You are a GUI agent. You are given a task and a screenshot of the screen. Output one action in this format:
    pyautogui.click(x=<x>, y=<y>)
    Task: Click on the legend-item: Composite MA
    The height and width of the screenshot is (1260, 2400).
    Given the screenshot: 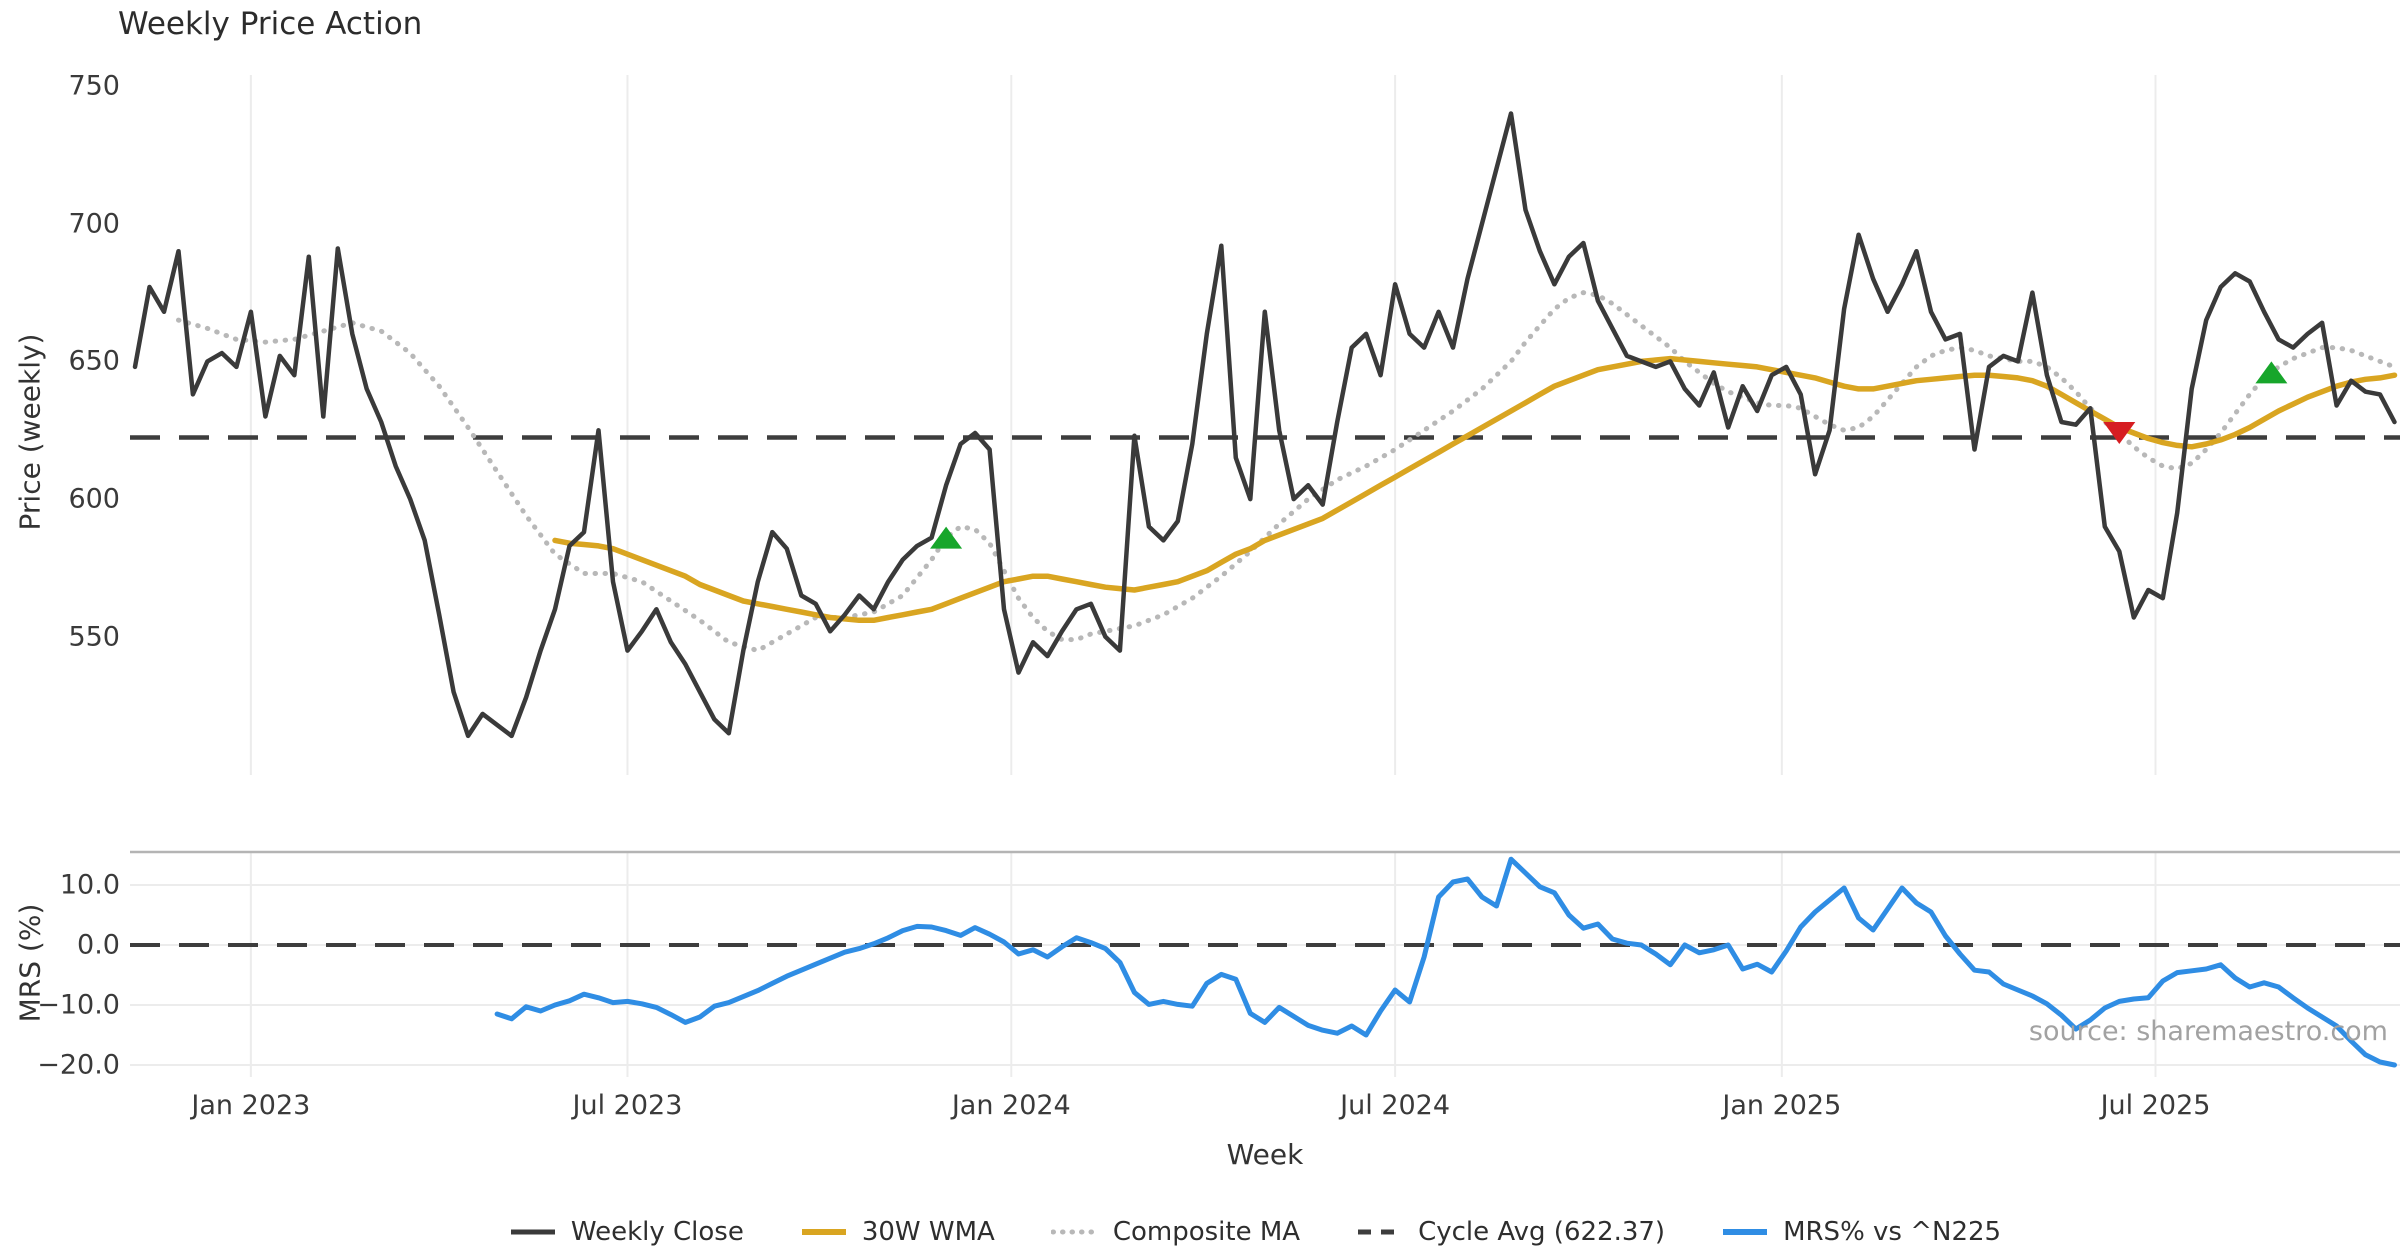 What is the action you would take?
    pyautogui.click(x=1175, y=1232)
    